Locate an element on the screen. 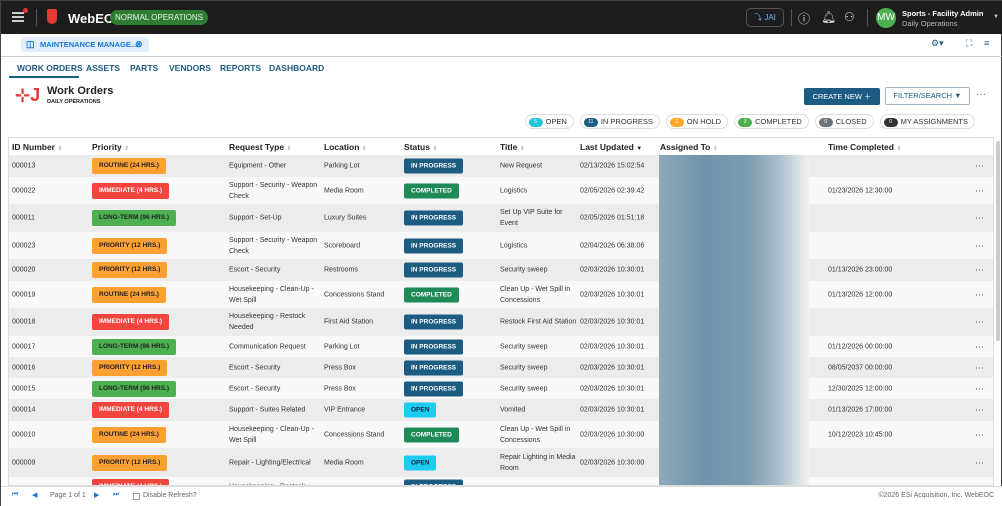  filter-chip-open: 5 OPEN is located at coordinates (549, 121).